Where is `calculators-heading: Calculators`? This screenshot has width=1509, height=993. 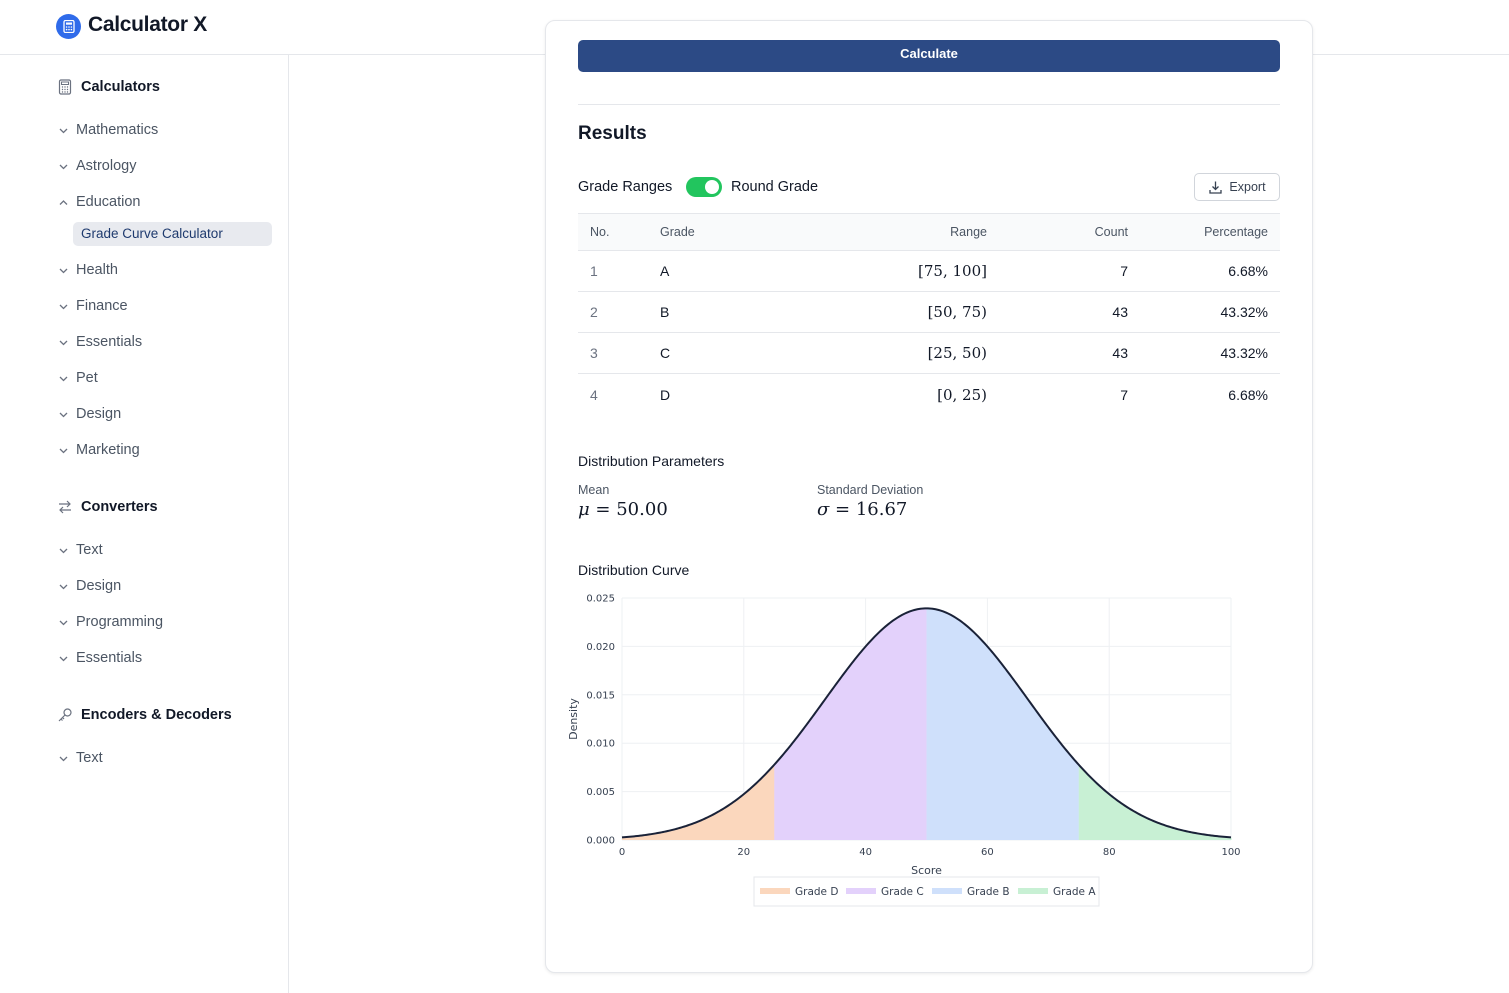 calculators-heading: Calculators is located at coordinates (108, 87).